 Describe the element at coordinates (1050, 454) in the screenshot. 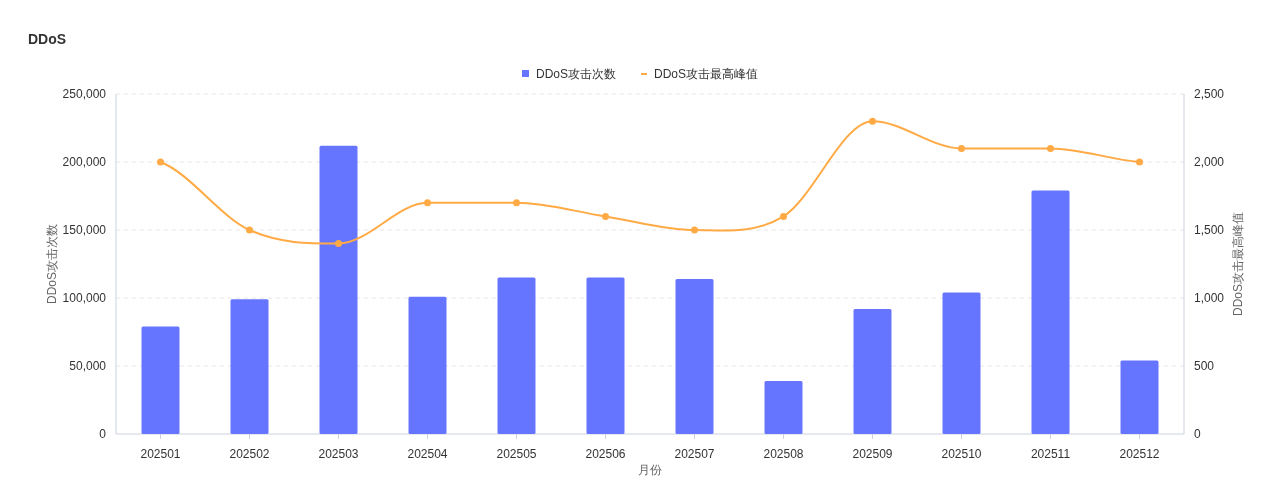

I see `x-tick-label: 202511` at that location.